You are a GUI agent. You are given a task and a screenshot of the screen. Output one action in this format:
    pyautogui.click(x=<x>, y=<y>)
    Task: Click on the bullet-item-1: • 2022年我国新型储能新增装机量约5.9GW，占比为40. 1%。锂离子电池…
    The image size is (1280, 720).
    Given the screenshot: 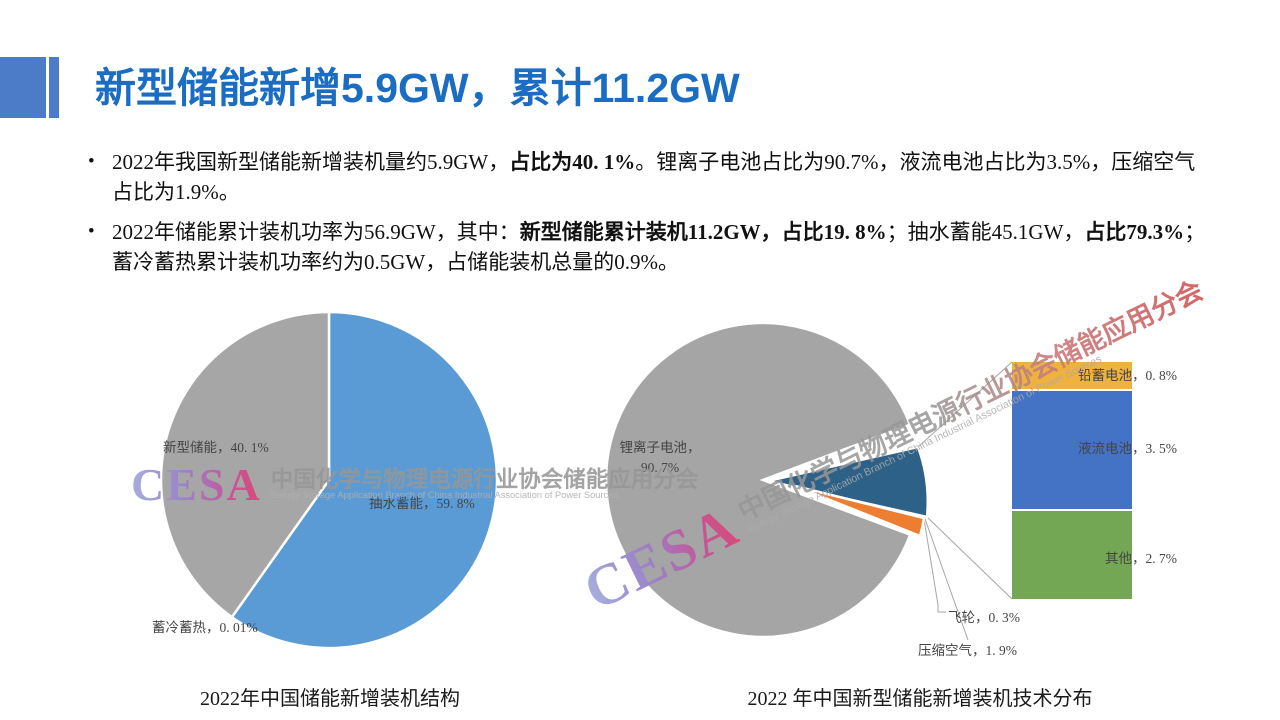 What is the action you would take?
    pyautogui.click(x=649, y=177)
    